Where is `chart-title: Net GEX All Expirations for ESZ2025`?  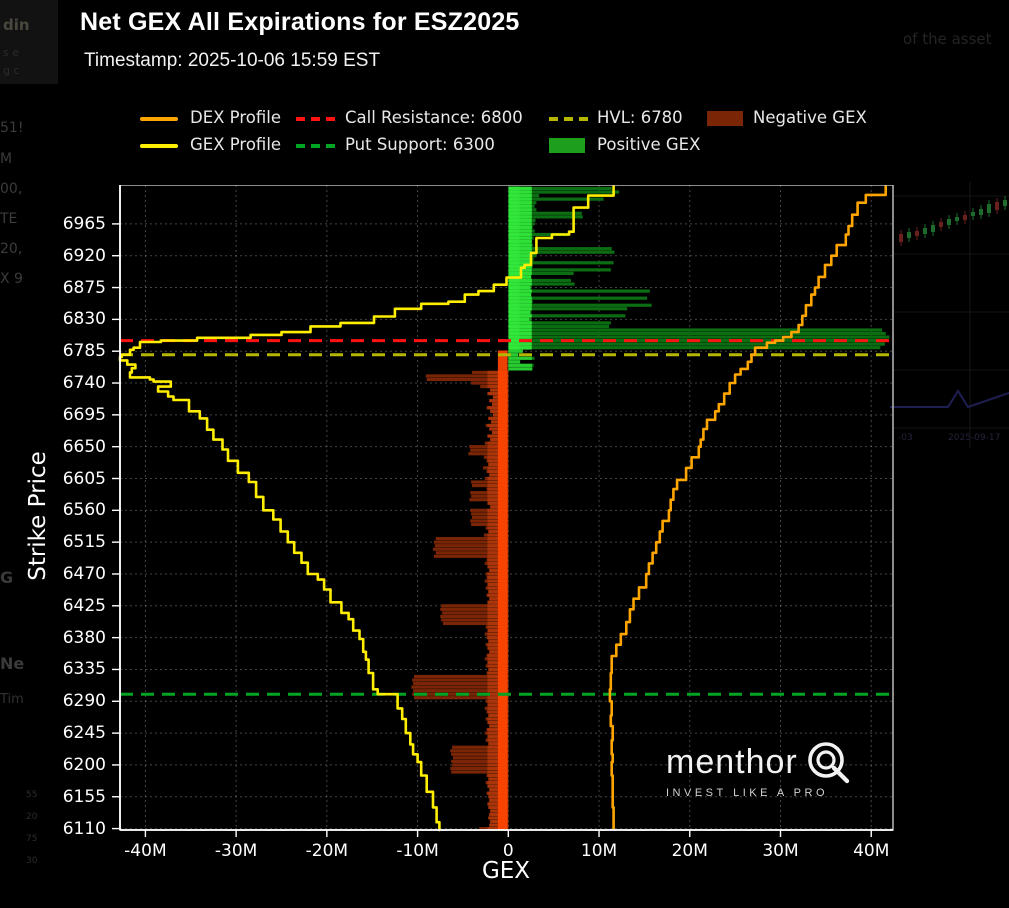 chart-title: Net GEX All Expirations for ESZ2025 is located at coordinates (300, 22).